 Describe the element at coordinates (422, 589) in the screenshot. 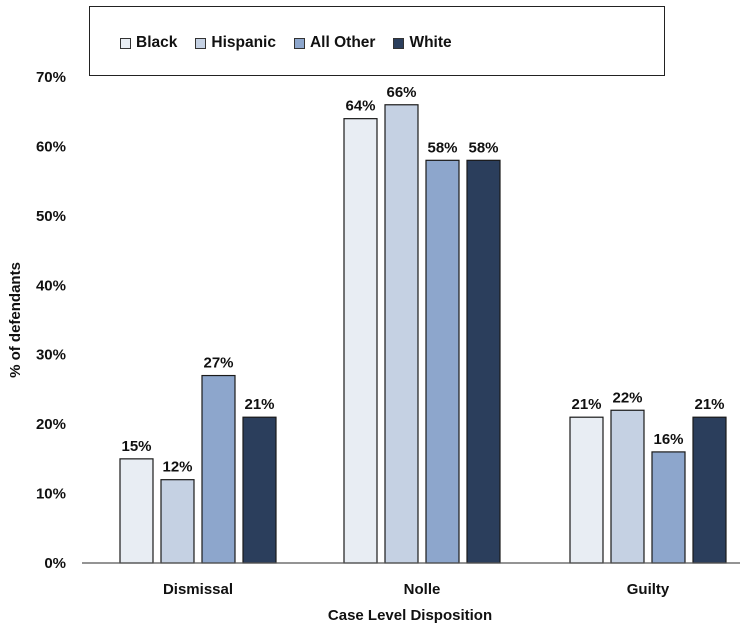

I see `x-tick-label: Nolle` at that location.